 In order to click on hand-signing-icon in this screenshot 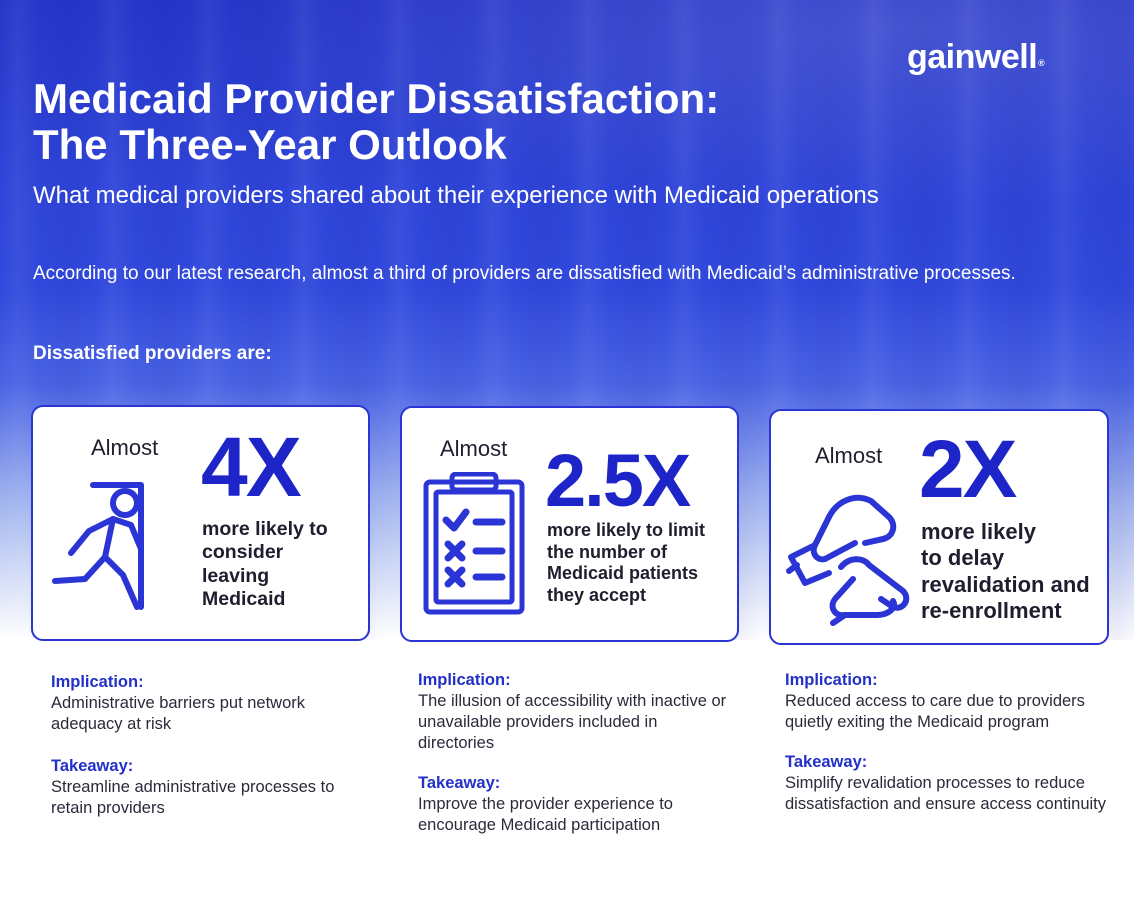, I will do `click(848, 560)`.